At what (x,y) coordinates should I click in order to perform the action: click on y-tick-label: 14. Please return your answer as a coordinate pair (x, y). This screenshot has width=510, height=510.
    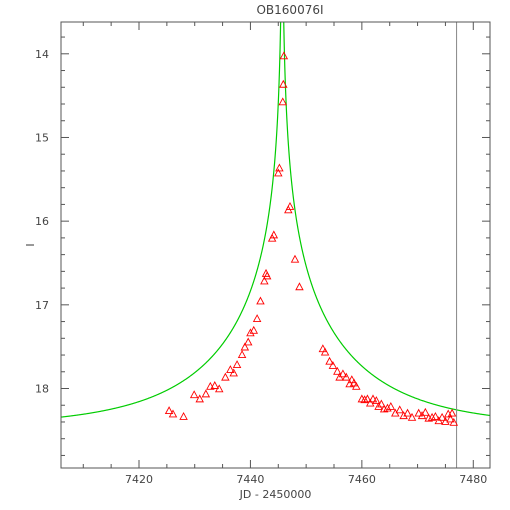
    Looking at the image, I should click on (42, 54).